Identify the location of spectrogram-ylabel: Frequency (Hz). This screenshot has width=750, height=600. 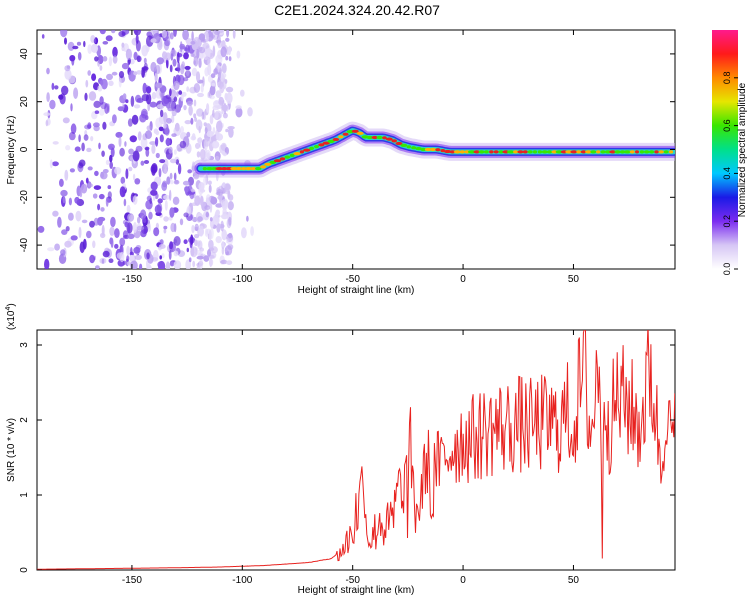
(11, 150).